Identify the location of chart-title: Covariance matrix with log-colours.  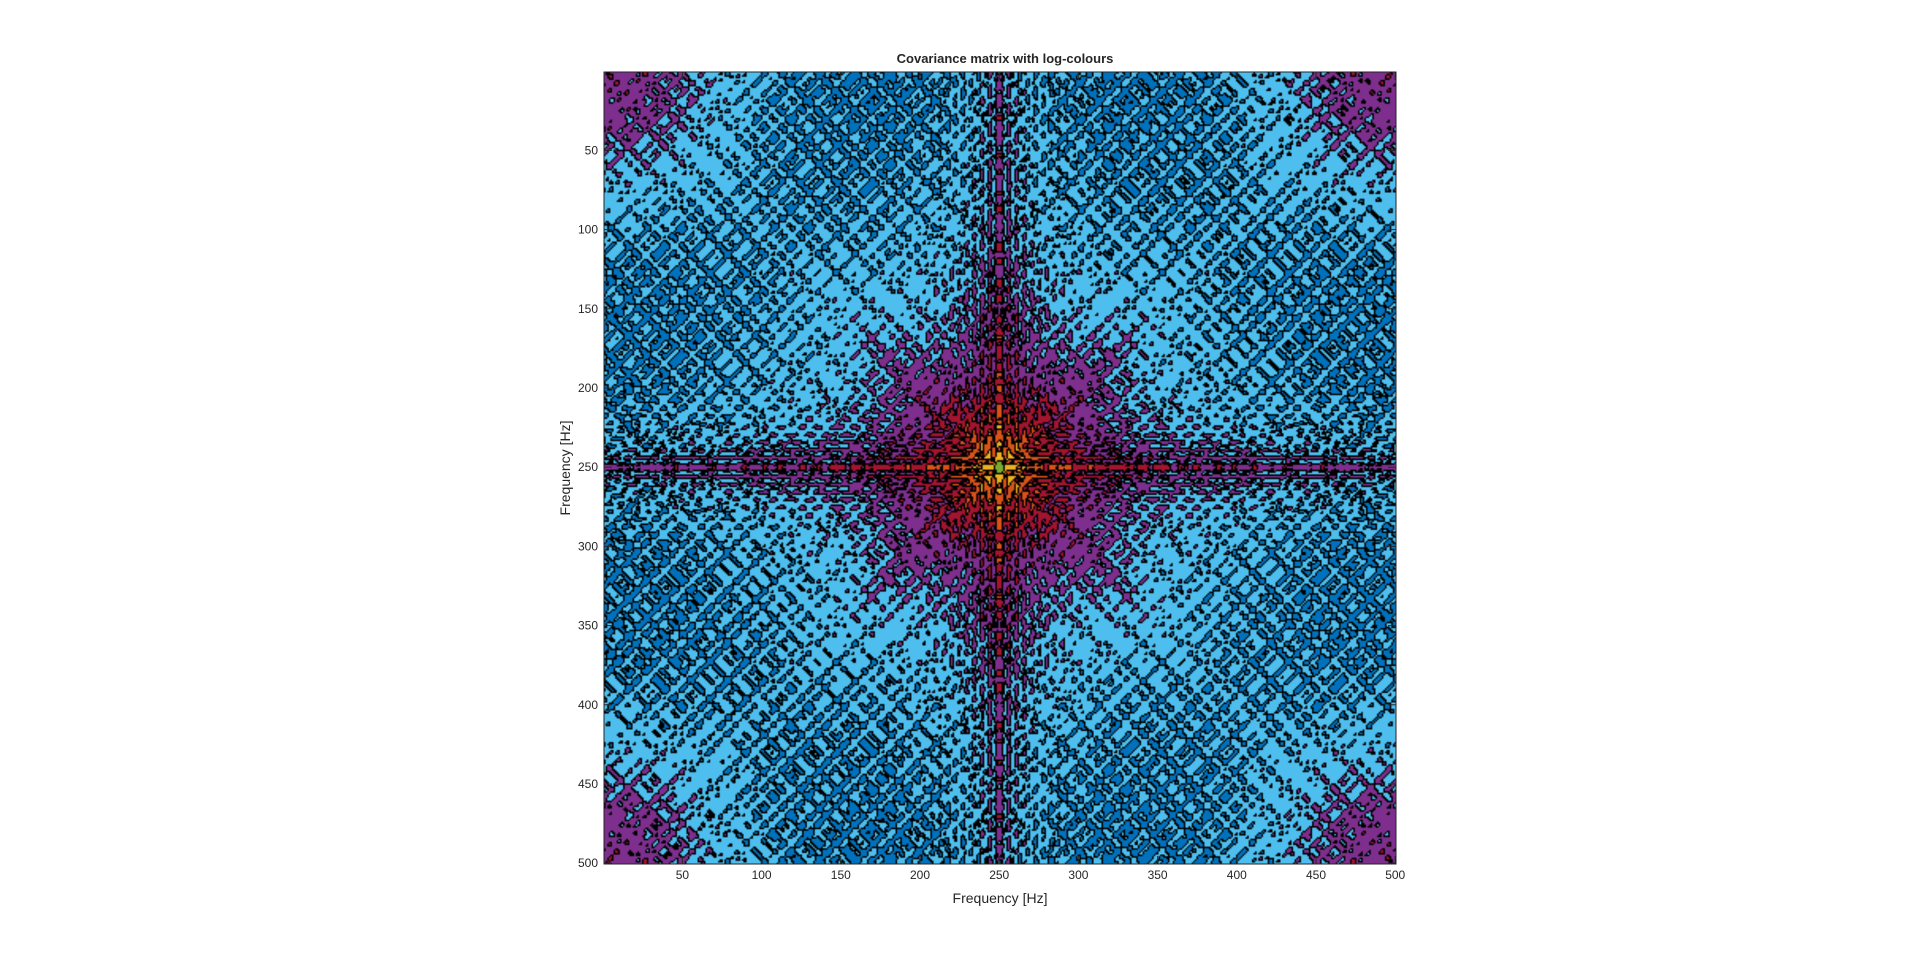
(1005, 58).